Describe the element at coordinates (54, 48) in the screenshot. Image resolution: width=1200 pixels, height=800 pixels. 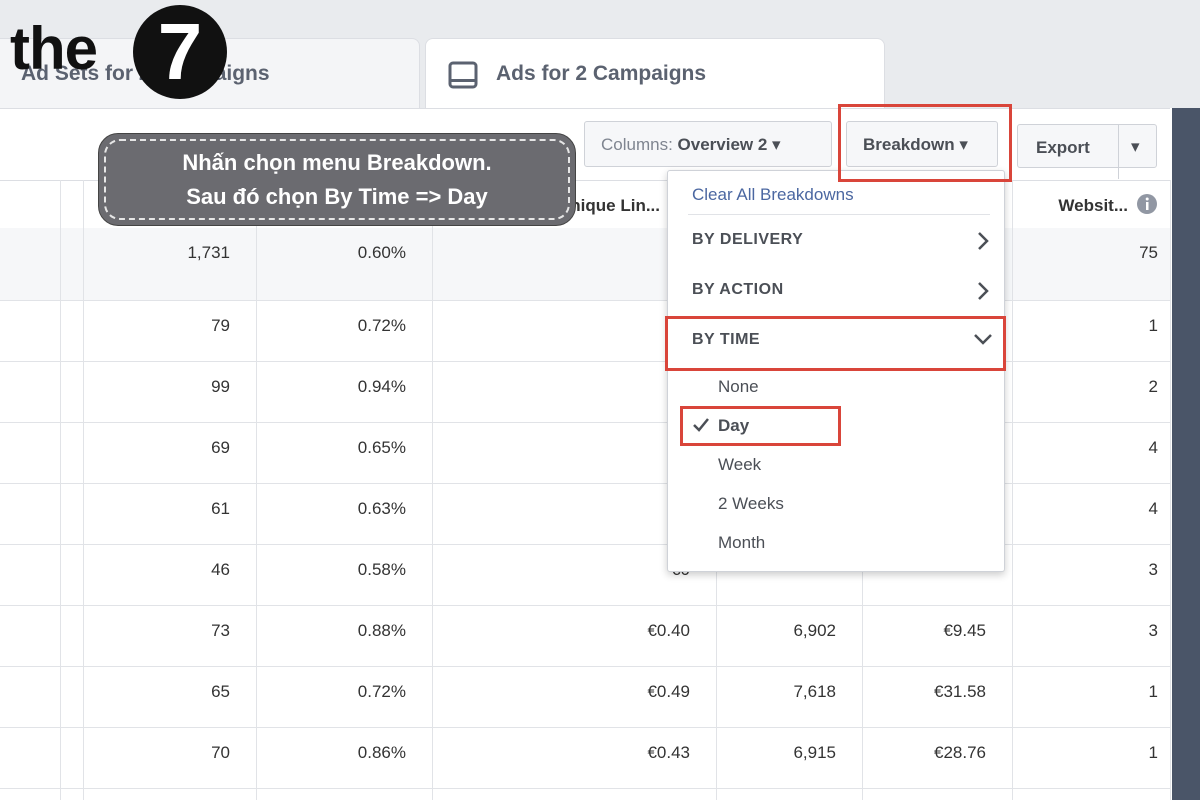
I see `logo-word: the` at that location.